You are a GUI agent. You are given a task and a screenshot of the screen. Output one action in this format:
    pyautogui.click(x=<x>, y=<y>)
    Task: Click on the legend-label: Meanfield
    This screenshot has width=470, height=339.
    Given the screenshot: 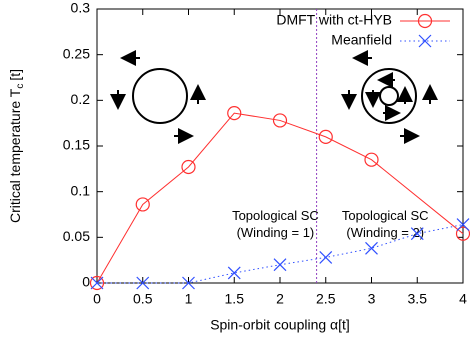 What is the action you would take?
    pyautogui.click(x=361, y=40)
    